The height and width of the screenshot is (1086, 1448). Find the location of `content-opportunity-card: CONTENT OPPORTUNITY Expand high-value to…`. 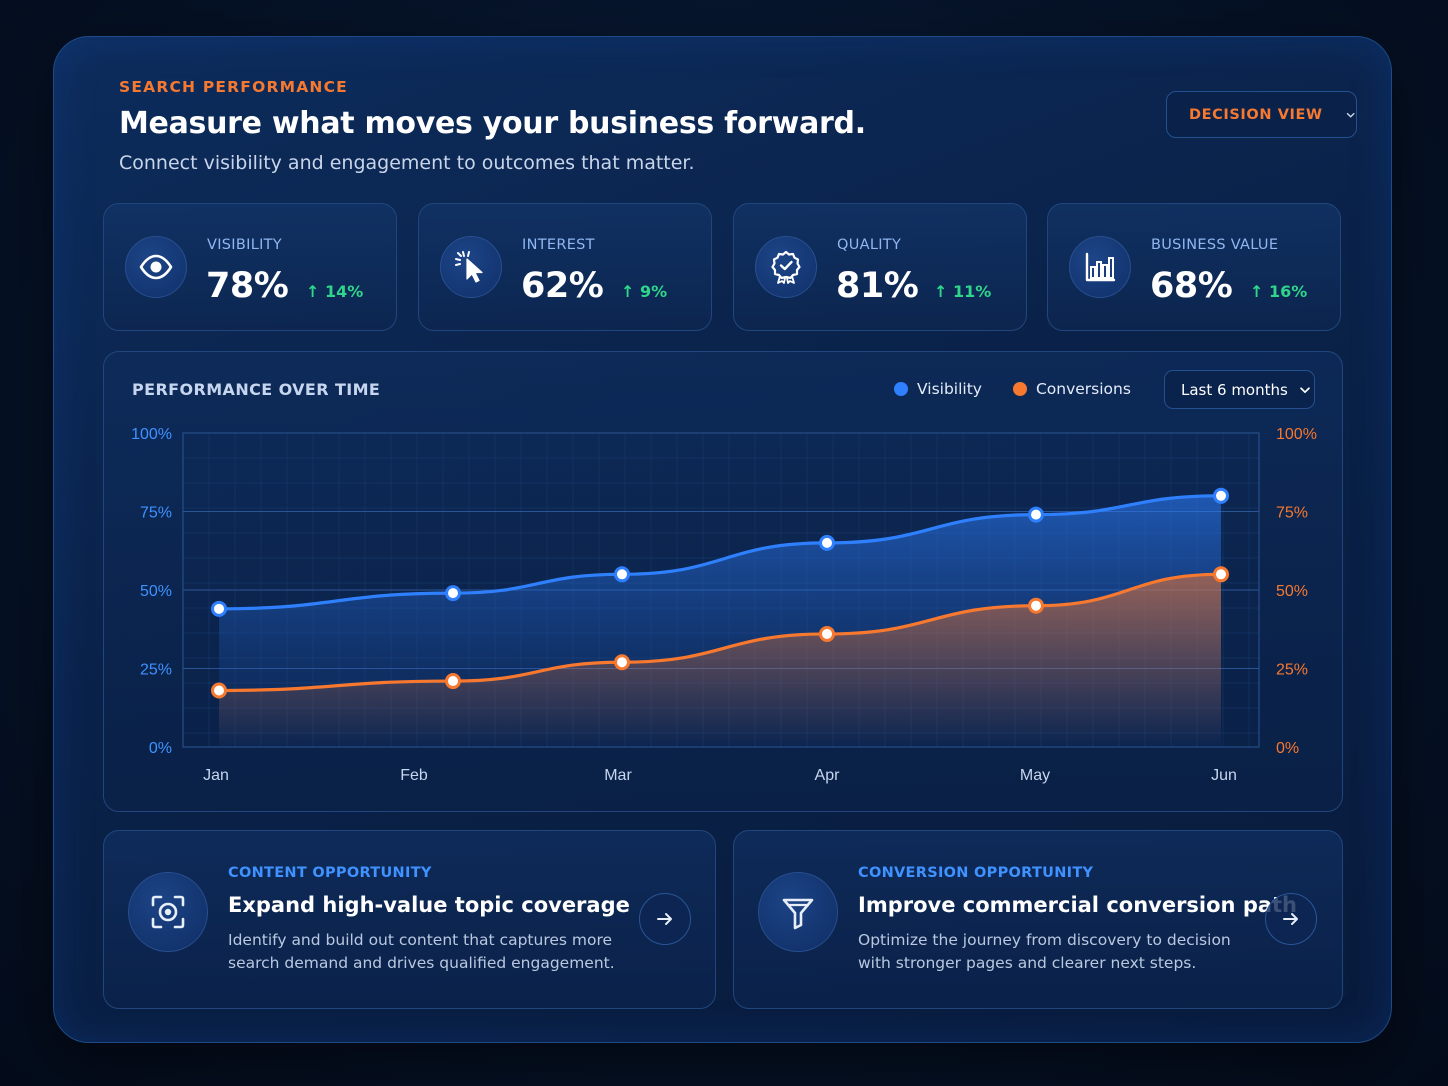

content-opportunity-card: CONTENT OPPORTUNITY Expand high-value to… is located at coordinates (409, 919).